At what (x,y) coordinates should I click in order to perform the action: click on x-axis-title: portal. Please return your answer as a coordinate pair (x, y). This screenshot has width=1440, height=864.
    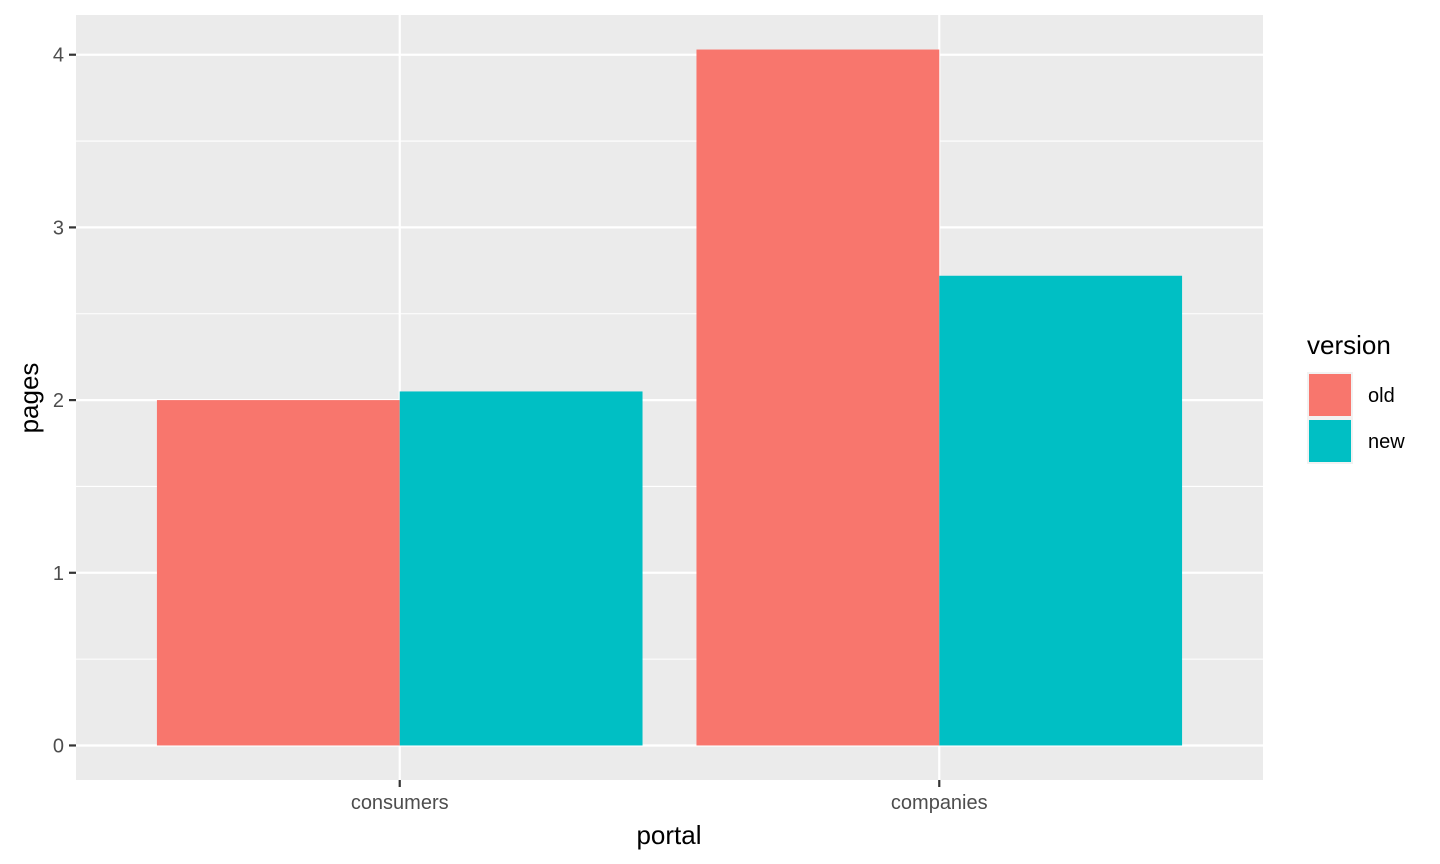
    Looking at the image, I should click on (668, 835).